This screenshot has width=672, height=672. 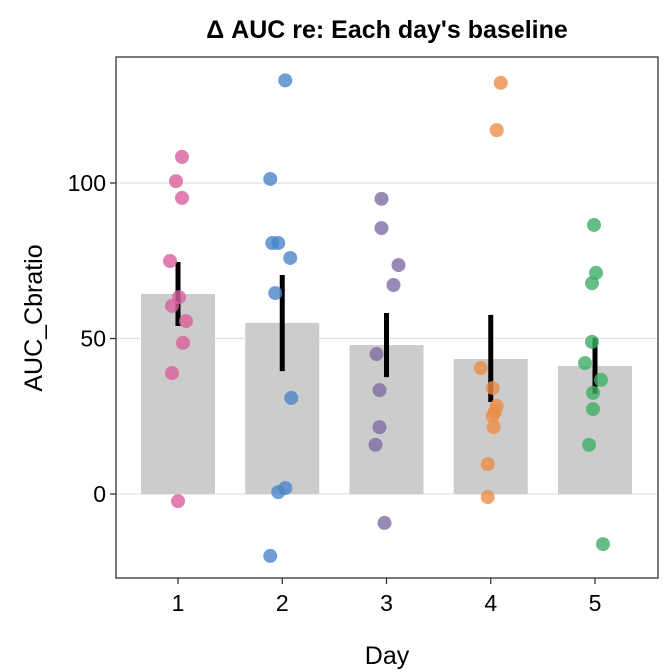 What do you see at coordinates (87, 183) in the screenshot?
I see `y-tick-label: 100` at bounding box center [87, 183].